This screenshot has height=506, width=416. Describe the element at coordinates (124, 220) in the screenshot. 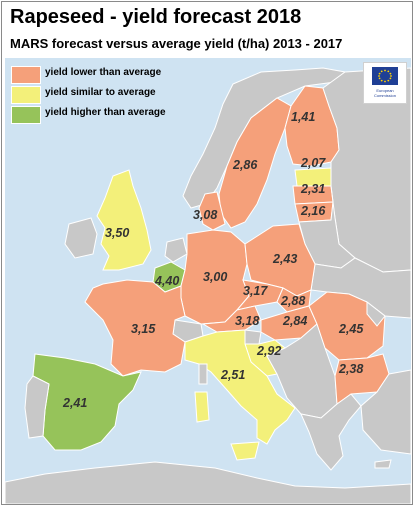

I see `region-uk` at that location.